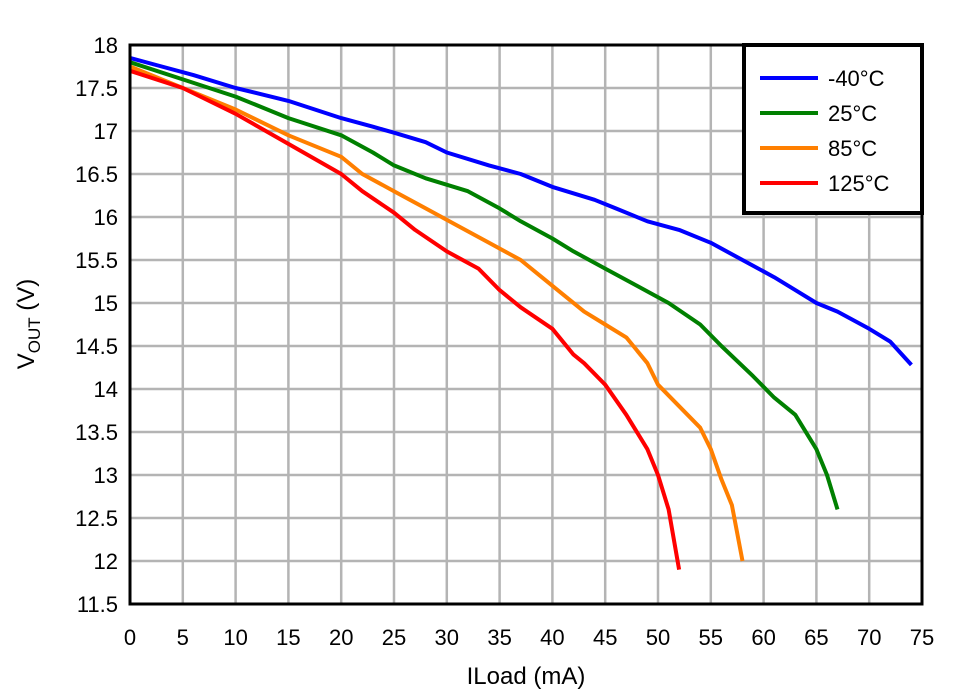  Describe the element at coordinates (341, 637) in the screenshot. I see `x-tick-label: 20` at that location.